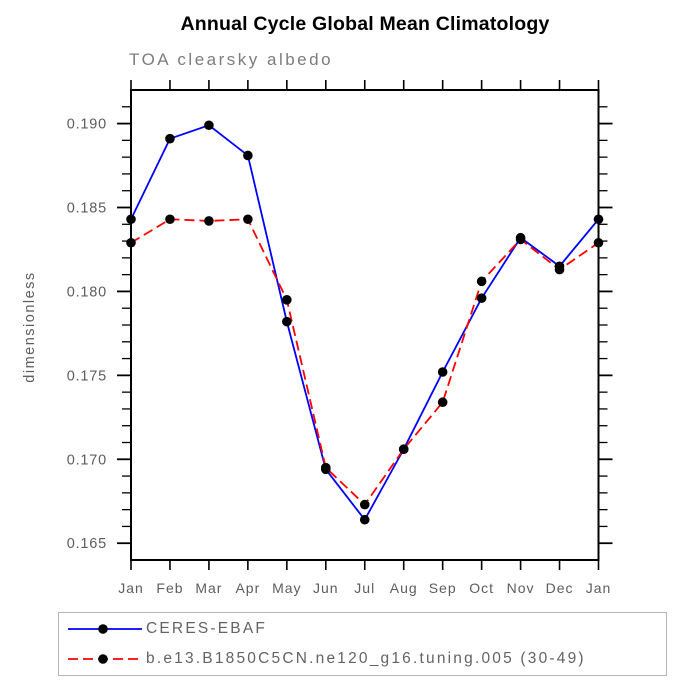 The image size is (694, 694). Describe the element at coordinates (366, 629) in the screenshot. I see `legend-row-obs: CERES-EBAF` at that location.